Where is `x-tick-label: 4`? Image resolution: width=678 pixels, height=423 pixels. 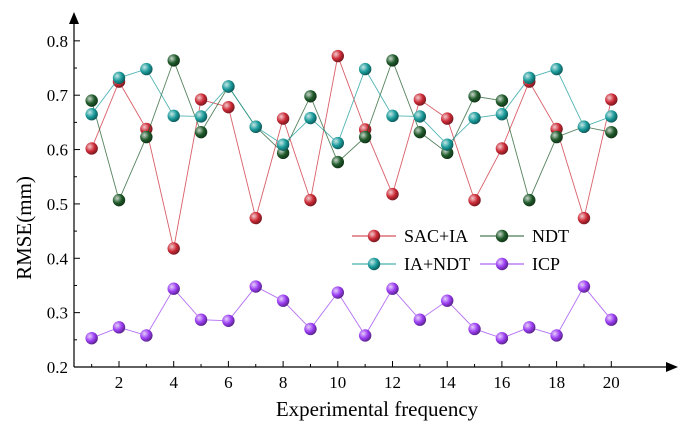
x-tick-label: 4 is located at coordinates (173, 382).